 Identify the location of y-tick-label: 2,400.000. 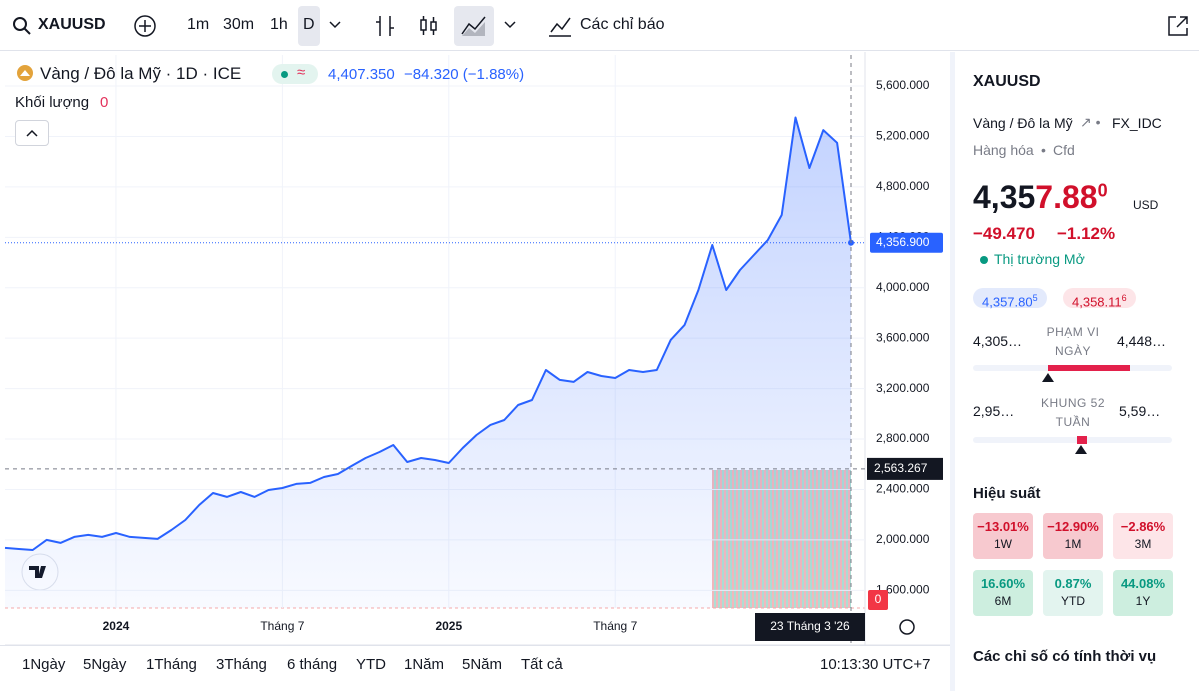
(903, 489).